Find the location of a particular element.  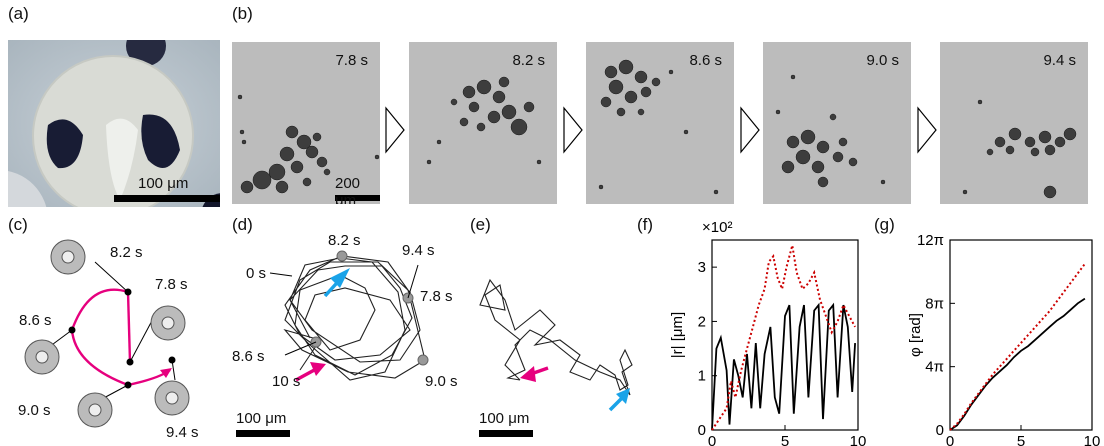

panel-a-scalebar is located at coordinates (167, 198).